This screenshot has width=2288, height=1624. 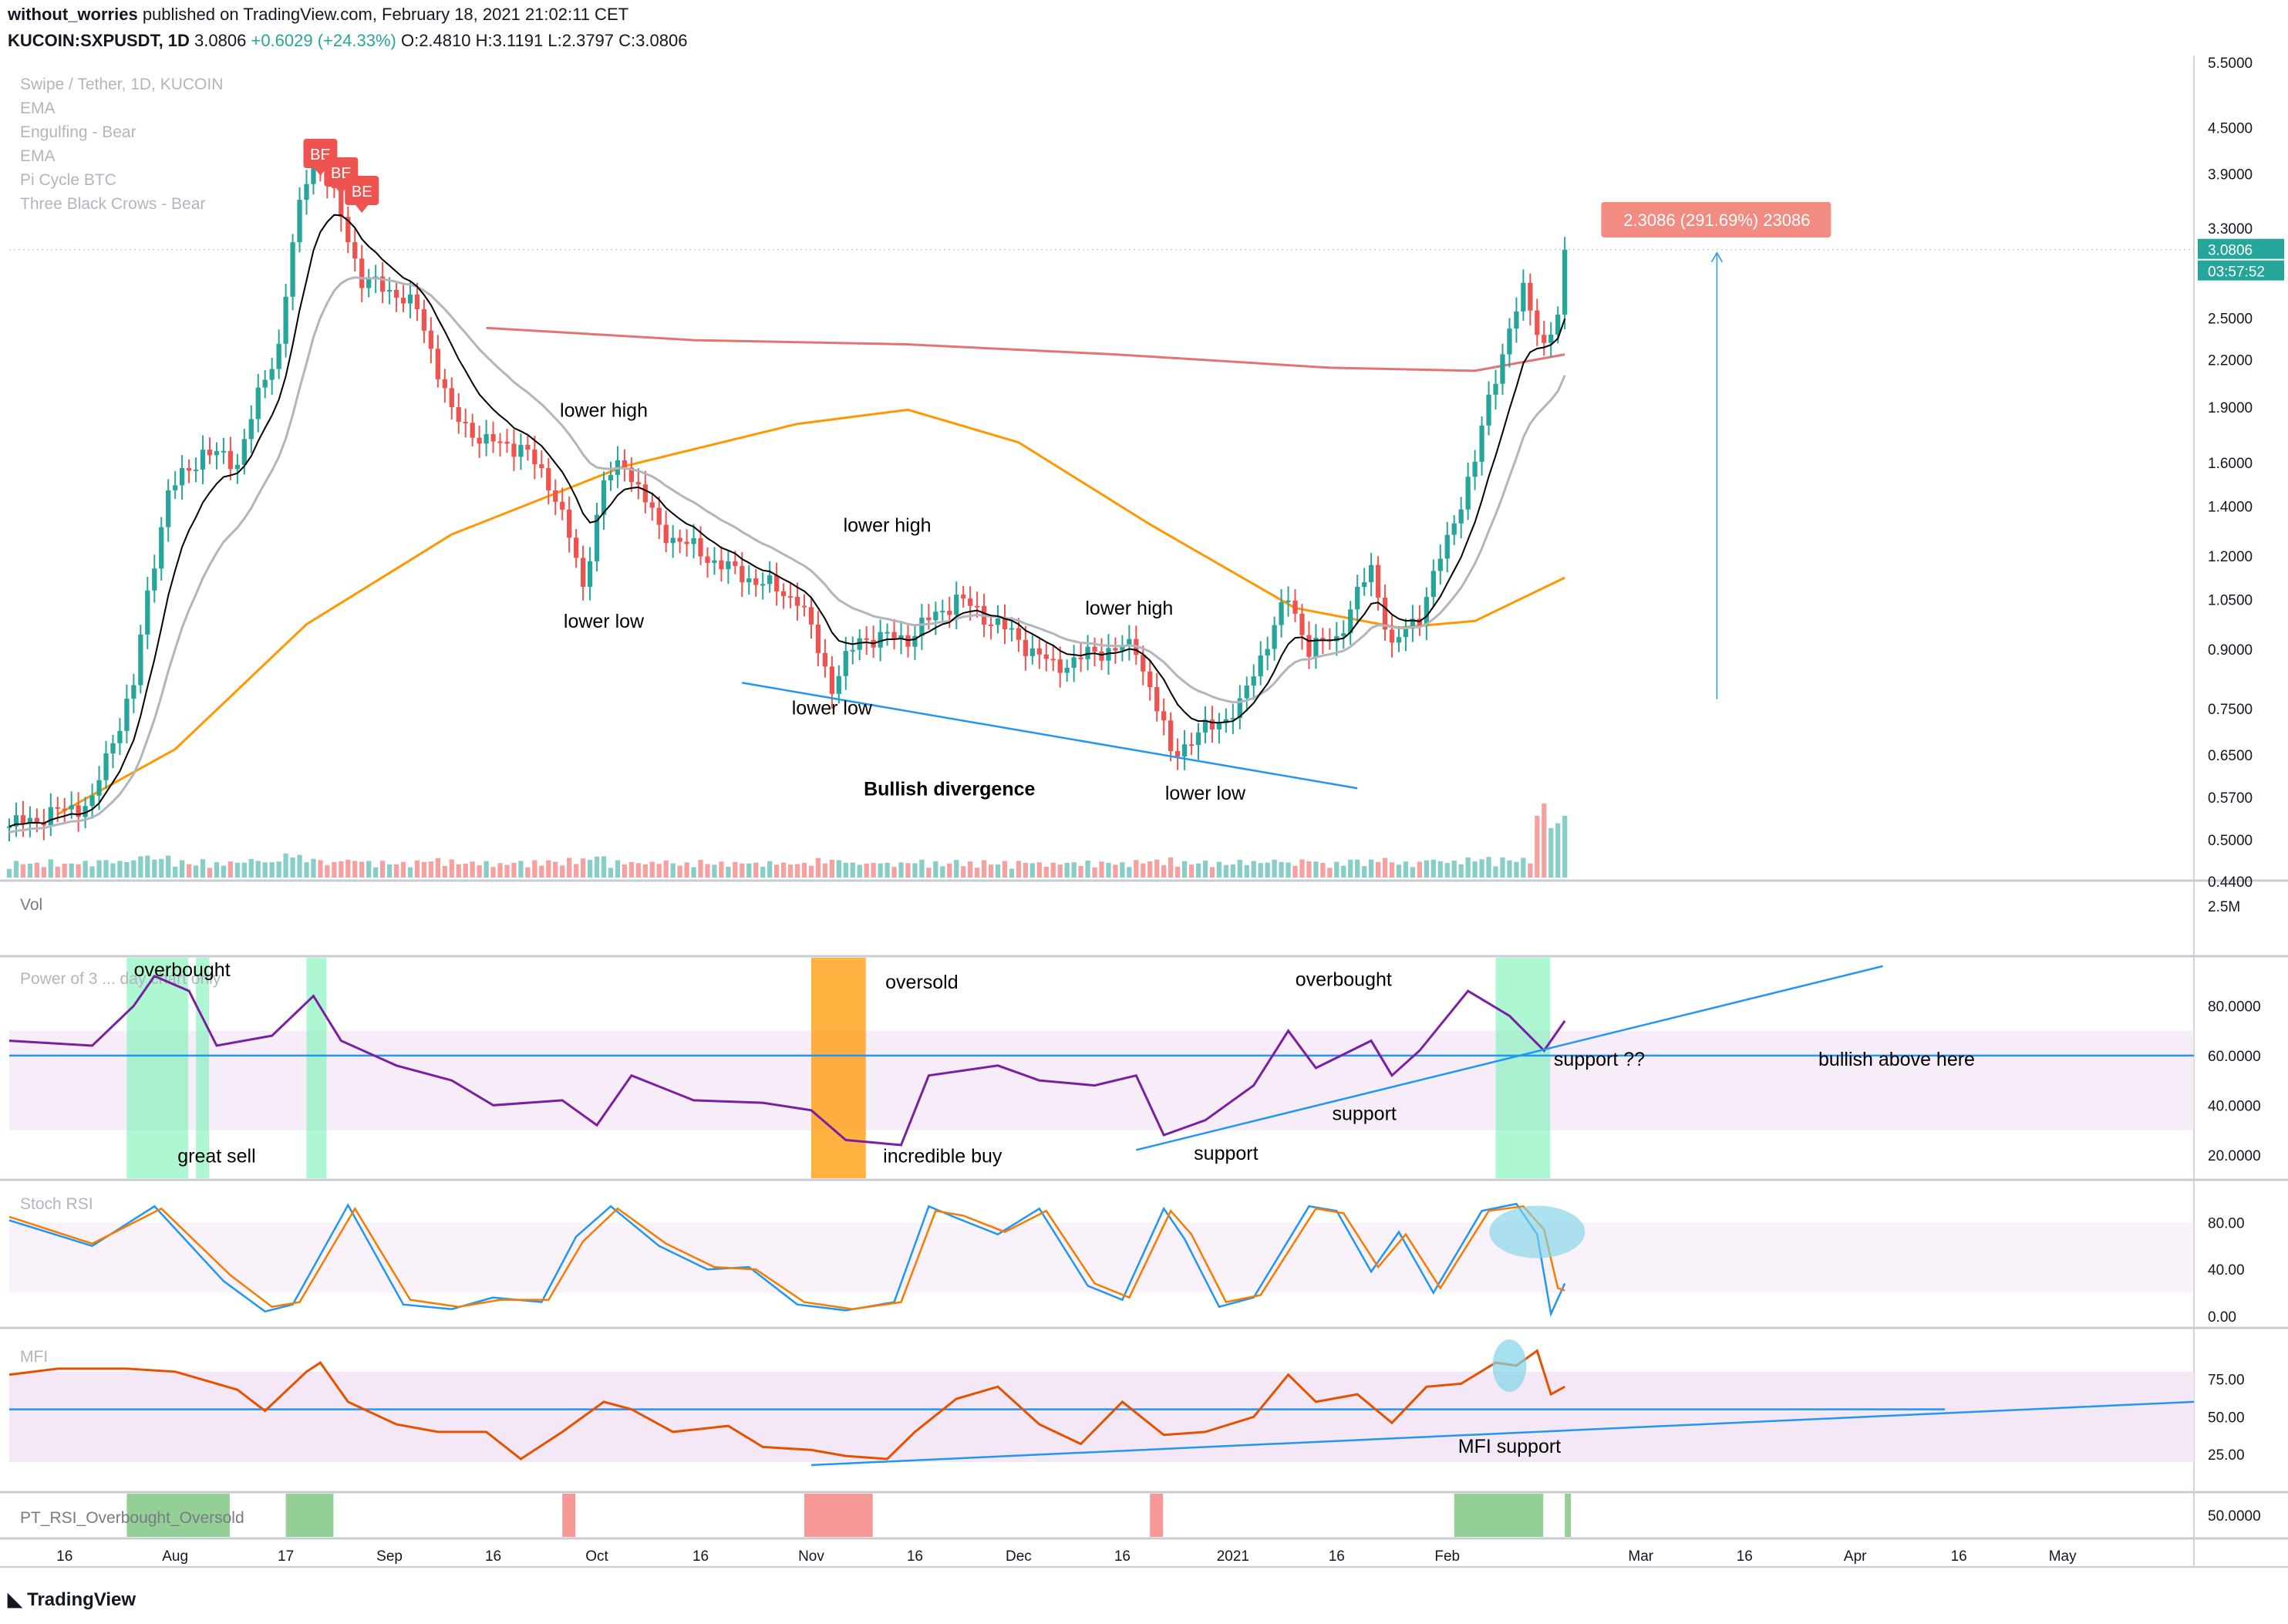 I want to click on price-tick-12: 0.7500, so click(x=2230, y=710).